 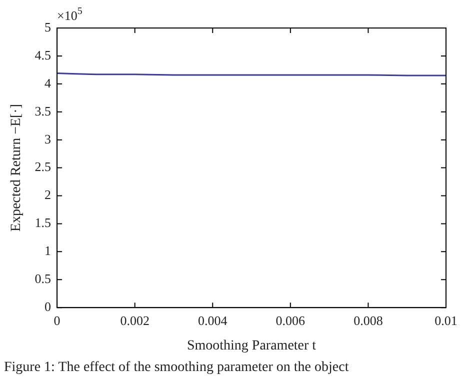 I want to click on y-tick-label: 4.5, so click(x=43, y=54).